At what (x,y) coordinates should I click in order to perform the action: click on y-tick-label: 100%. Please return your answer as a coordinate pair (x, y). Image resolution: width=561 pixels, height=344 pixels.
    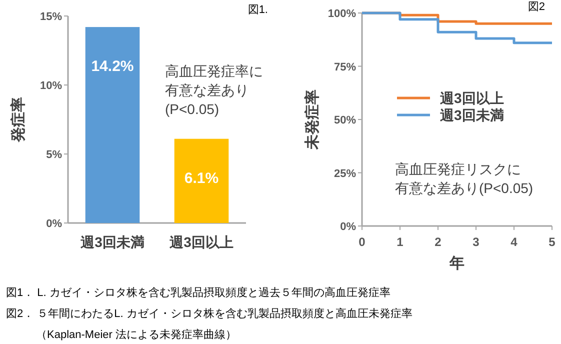
    Looking at the image, I should click on (342, 14).